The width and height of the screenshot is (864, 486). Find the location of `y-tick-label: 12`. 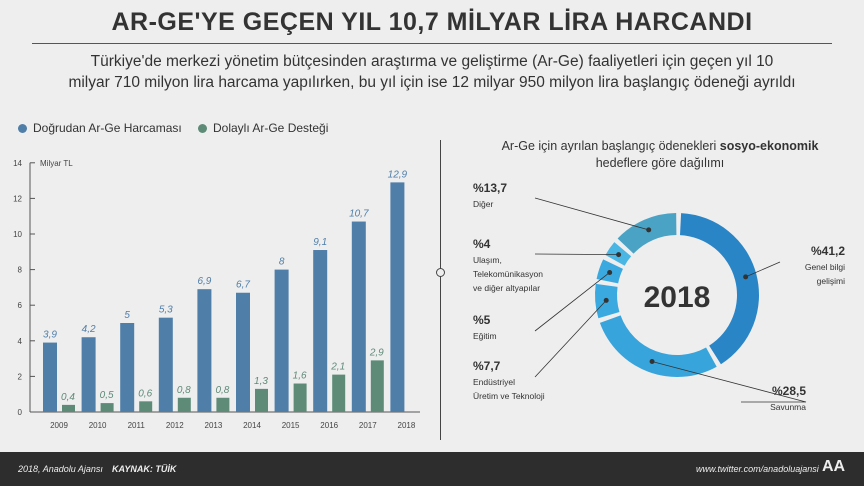

y-tick-label: 12 is located at coordinates (17, 198).